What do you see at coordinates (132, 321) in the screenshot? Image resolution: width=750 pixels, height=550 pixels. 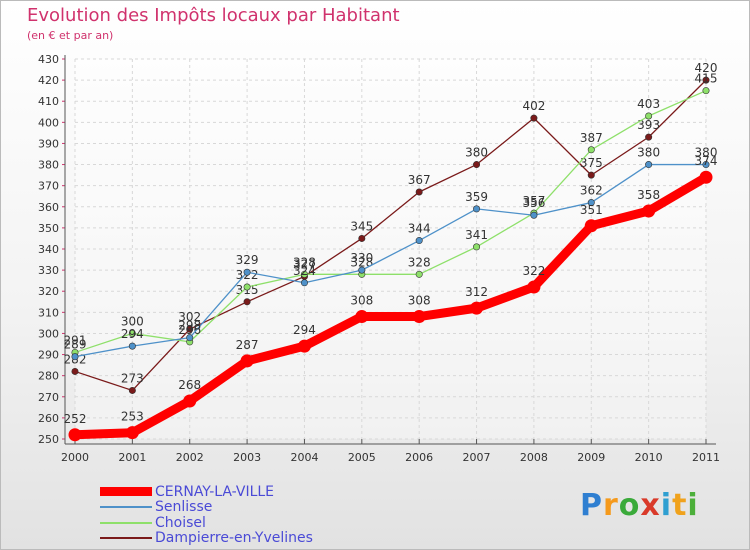 I see `data-label: 300` at bounding box center [132, 321].